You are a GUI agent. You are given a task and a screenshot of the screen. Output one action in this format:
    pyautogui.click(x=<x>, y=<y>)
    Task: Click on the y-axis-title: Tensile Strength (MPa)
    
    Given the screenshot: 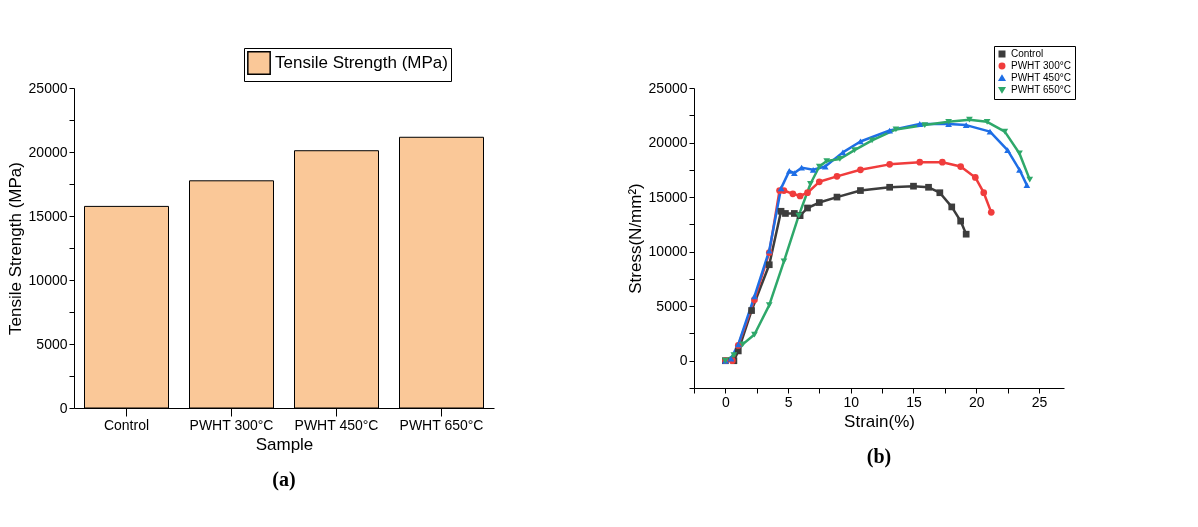 What is the action you would take?
    pyautogui.click(x=15, y=248)
    